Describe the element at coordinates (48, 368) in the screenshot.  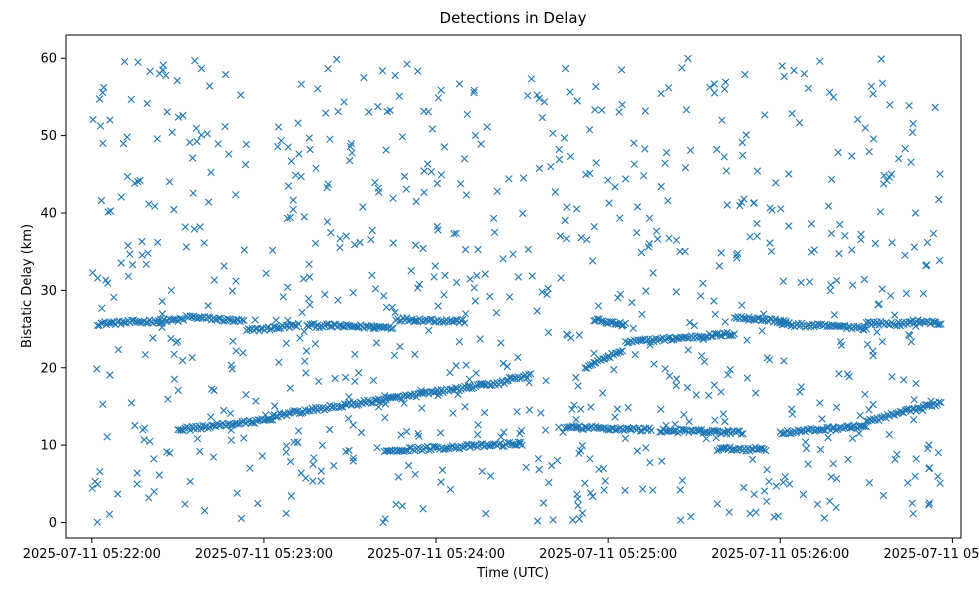
I see `y-tick-label: 20` at that location.